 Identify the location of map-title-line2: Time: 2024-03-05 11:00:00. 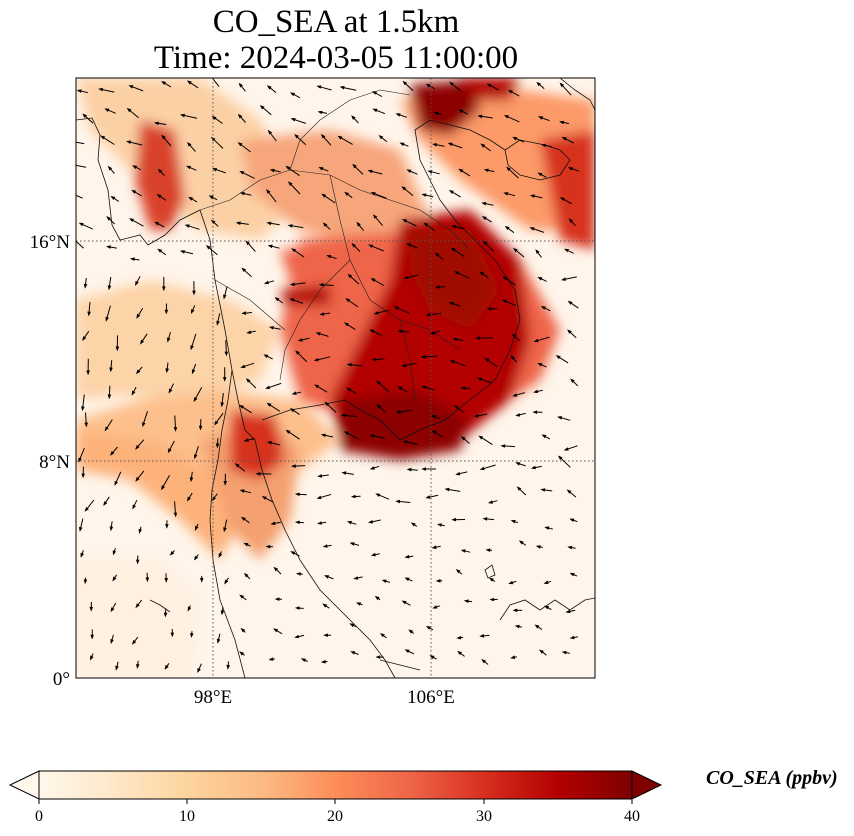
(336, 58).